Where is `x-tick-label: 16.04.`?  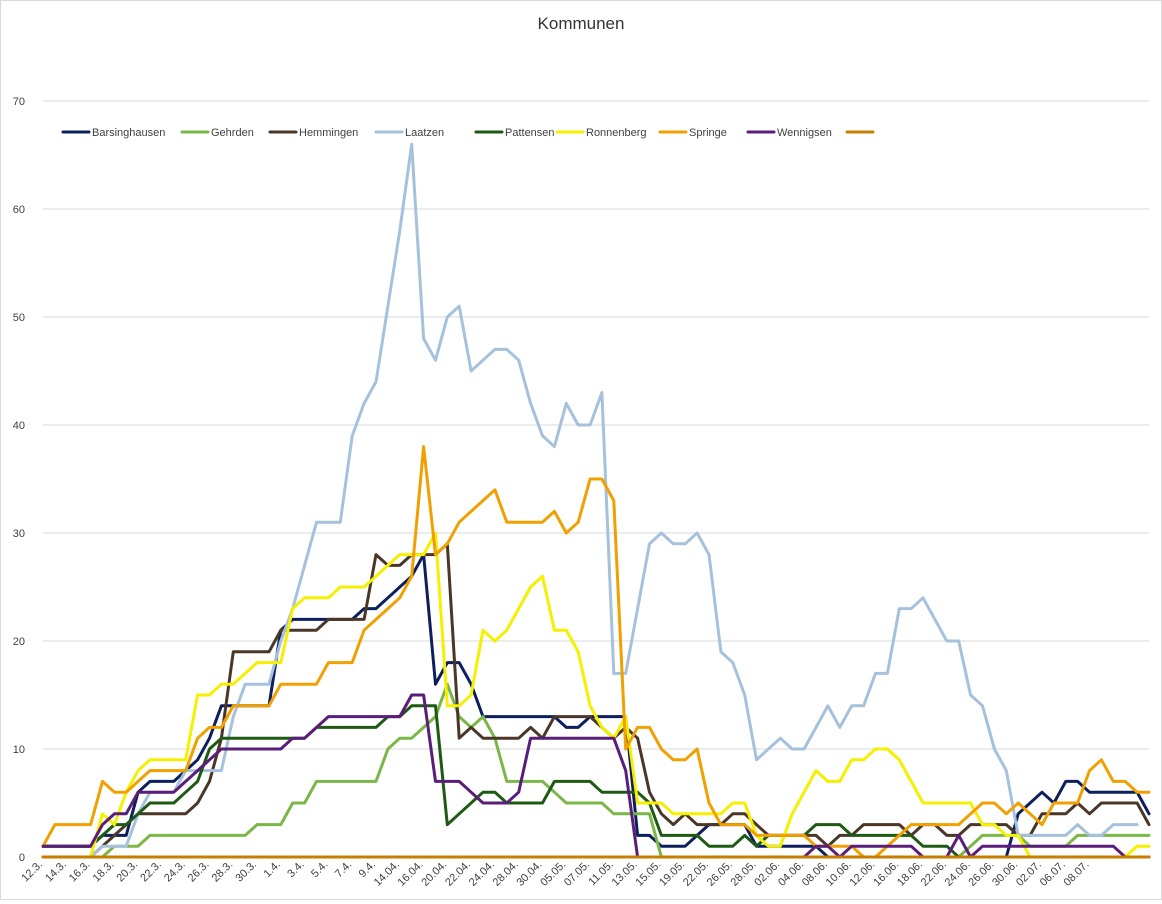 x-tick-label: 16.04. is located at coordinates (411, 874).